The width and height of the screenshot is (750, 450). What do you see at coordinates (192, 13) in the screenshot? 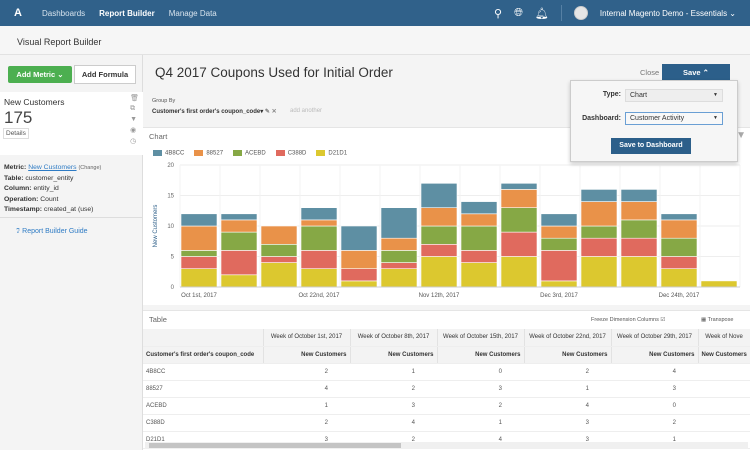
I see `nav-manage-data: Manage Data` at bounding box center [192, 13].